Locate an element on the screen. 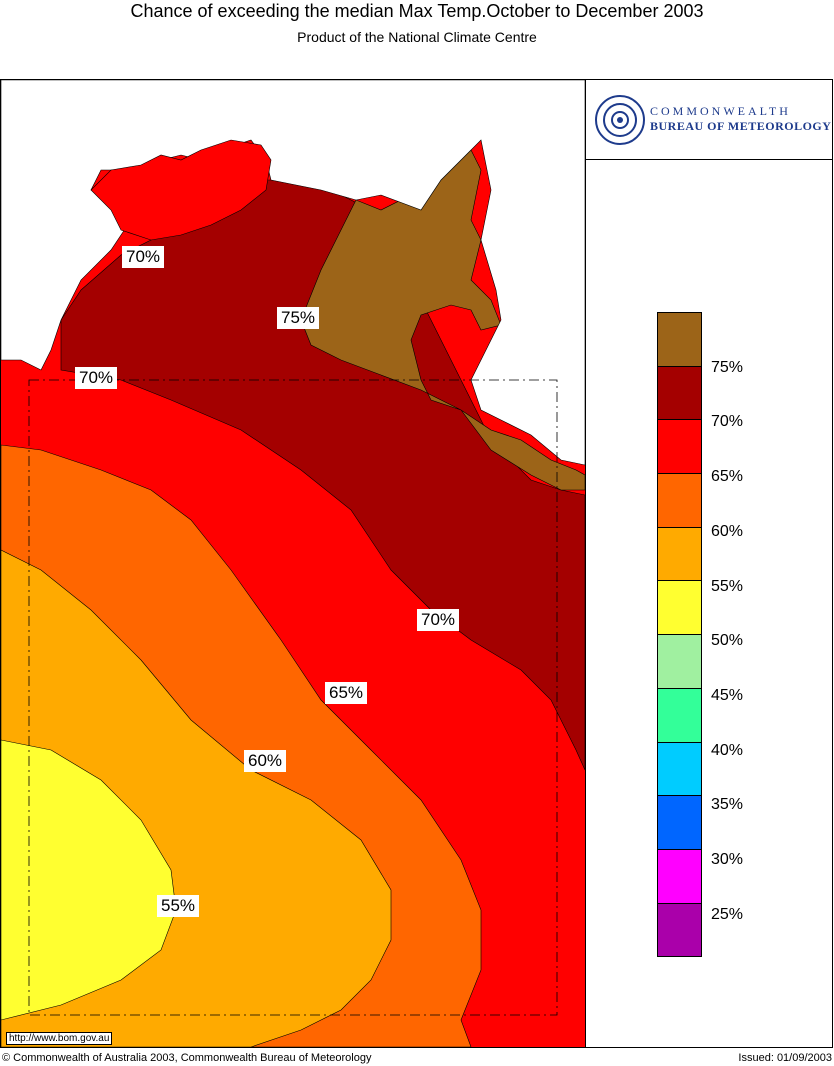 The height and width of the screenshot is (1066, 834). legend-label: 25% is located at coordinates (727, 914).